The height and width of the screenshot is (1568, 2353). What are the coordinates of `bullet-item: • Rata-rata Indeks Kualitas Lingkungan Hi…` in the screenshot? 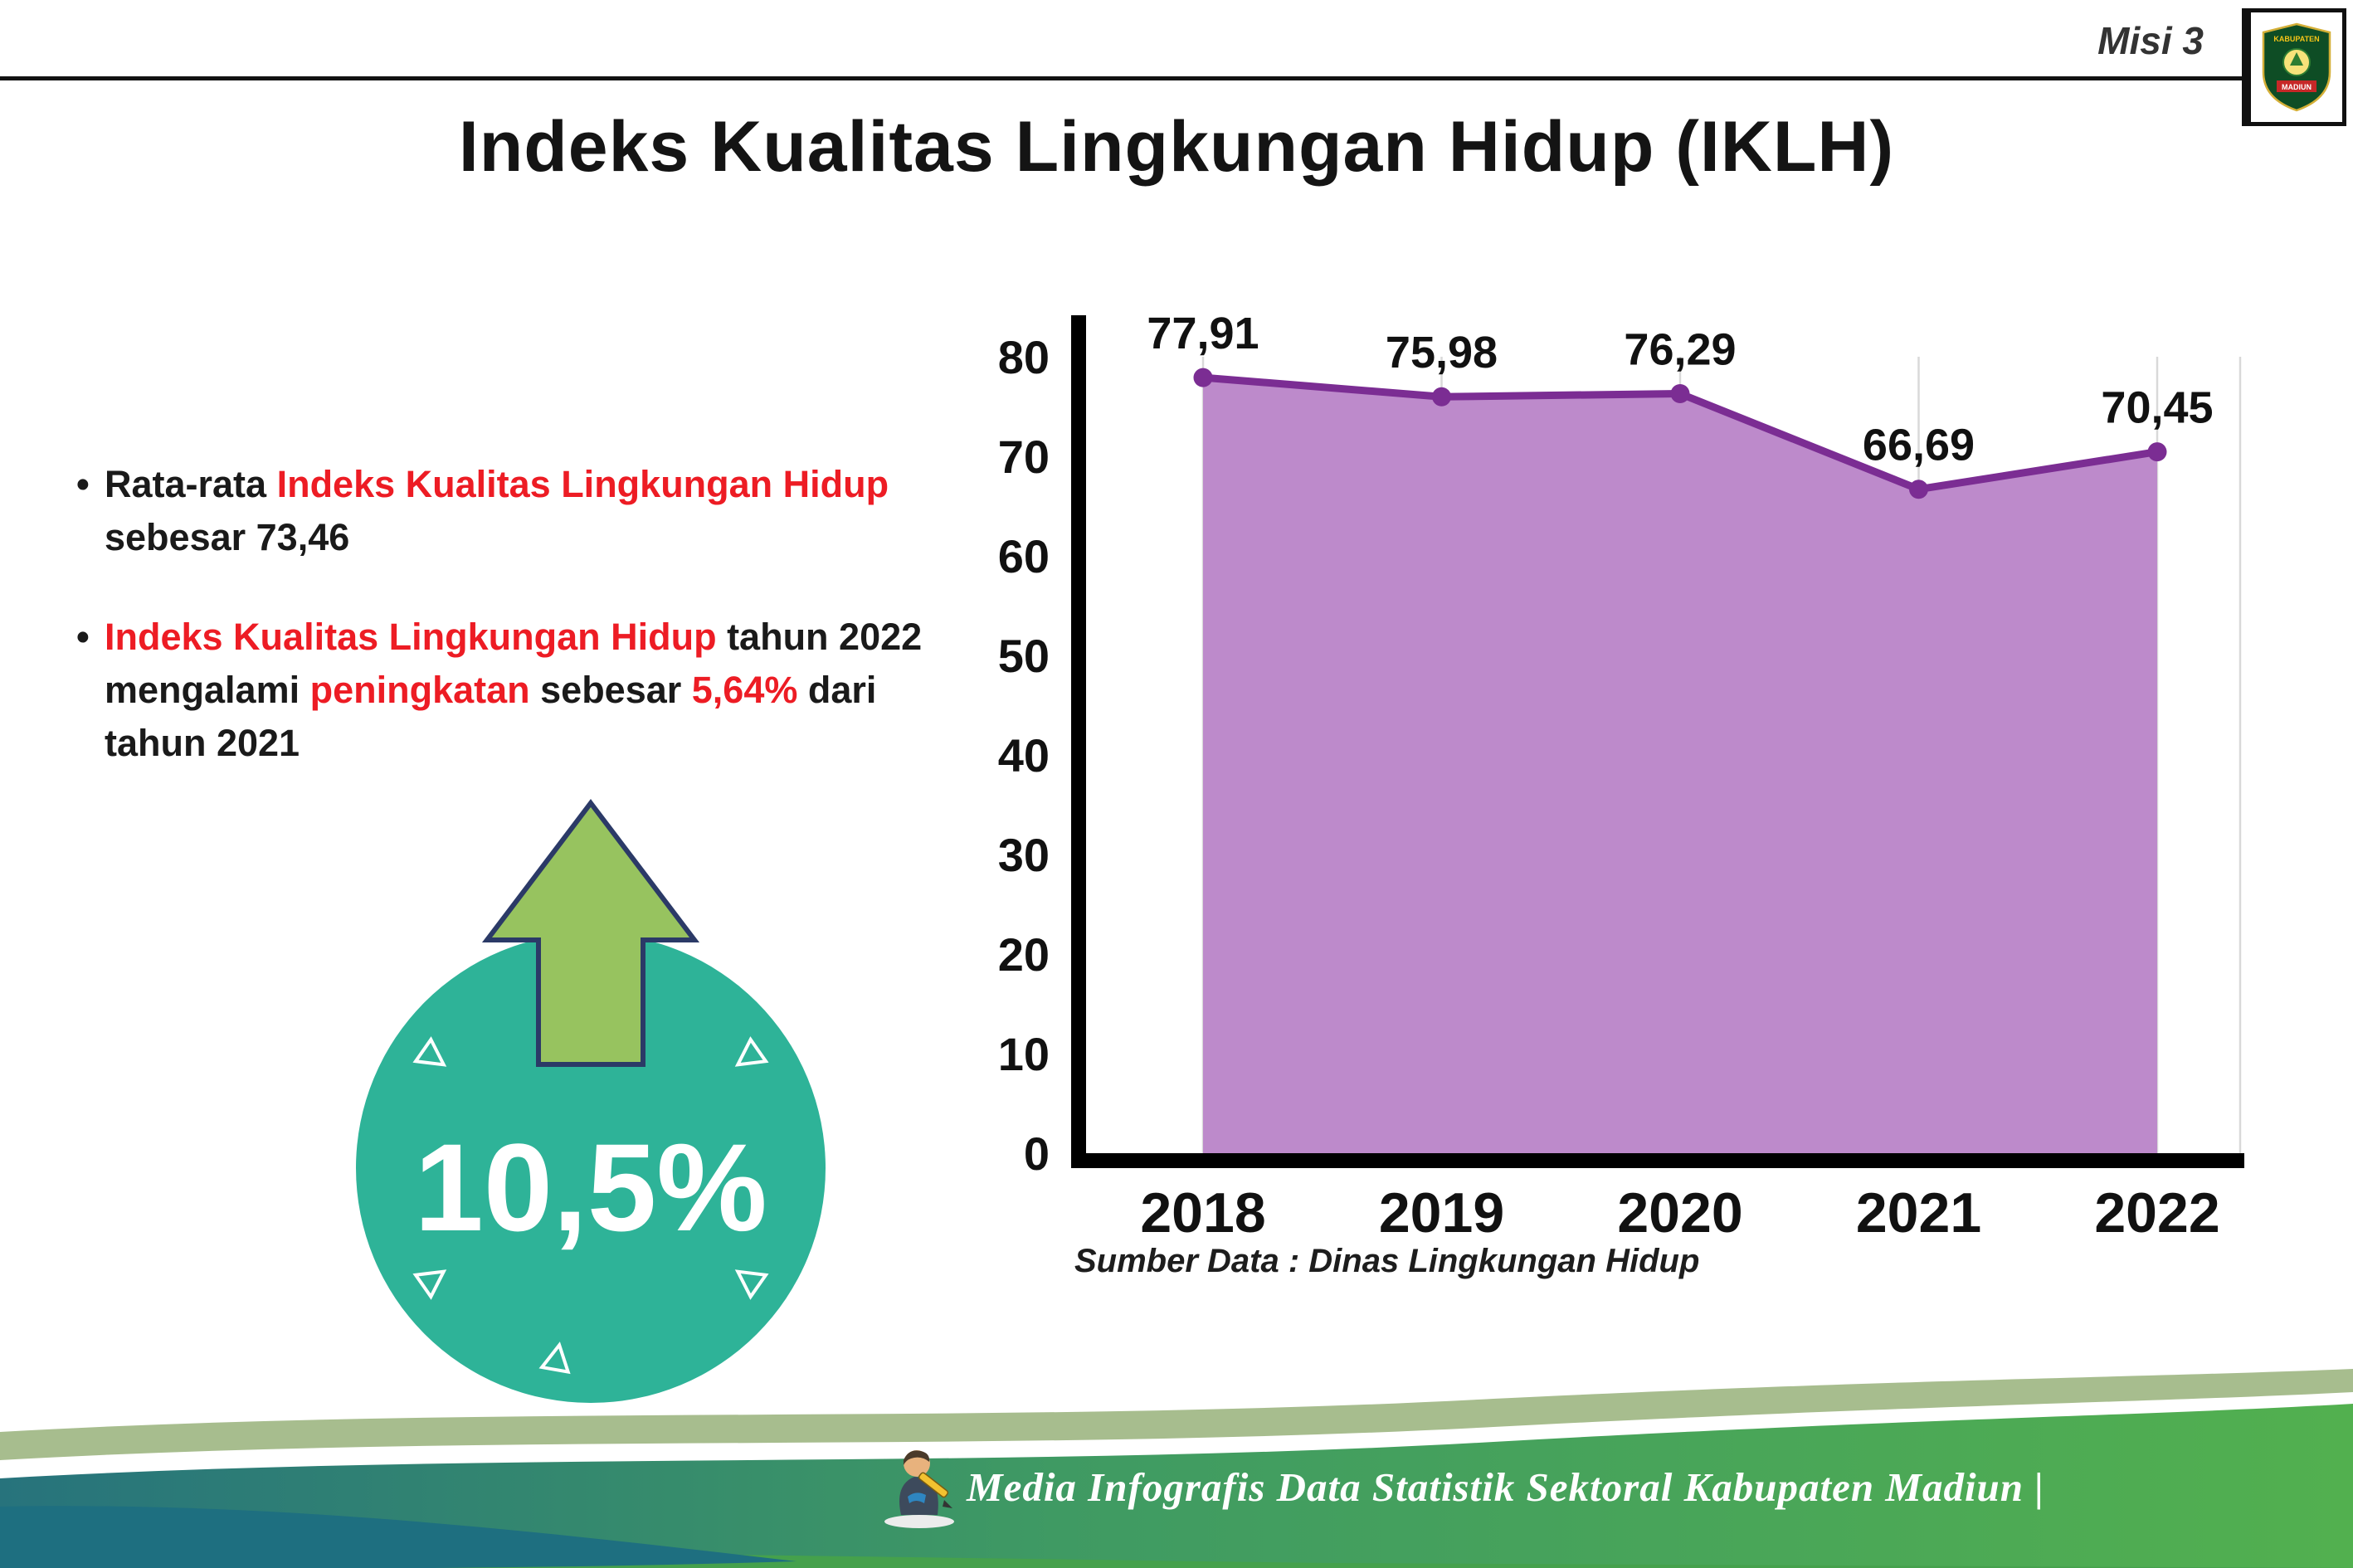 It's located at (507, 511).